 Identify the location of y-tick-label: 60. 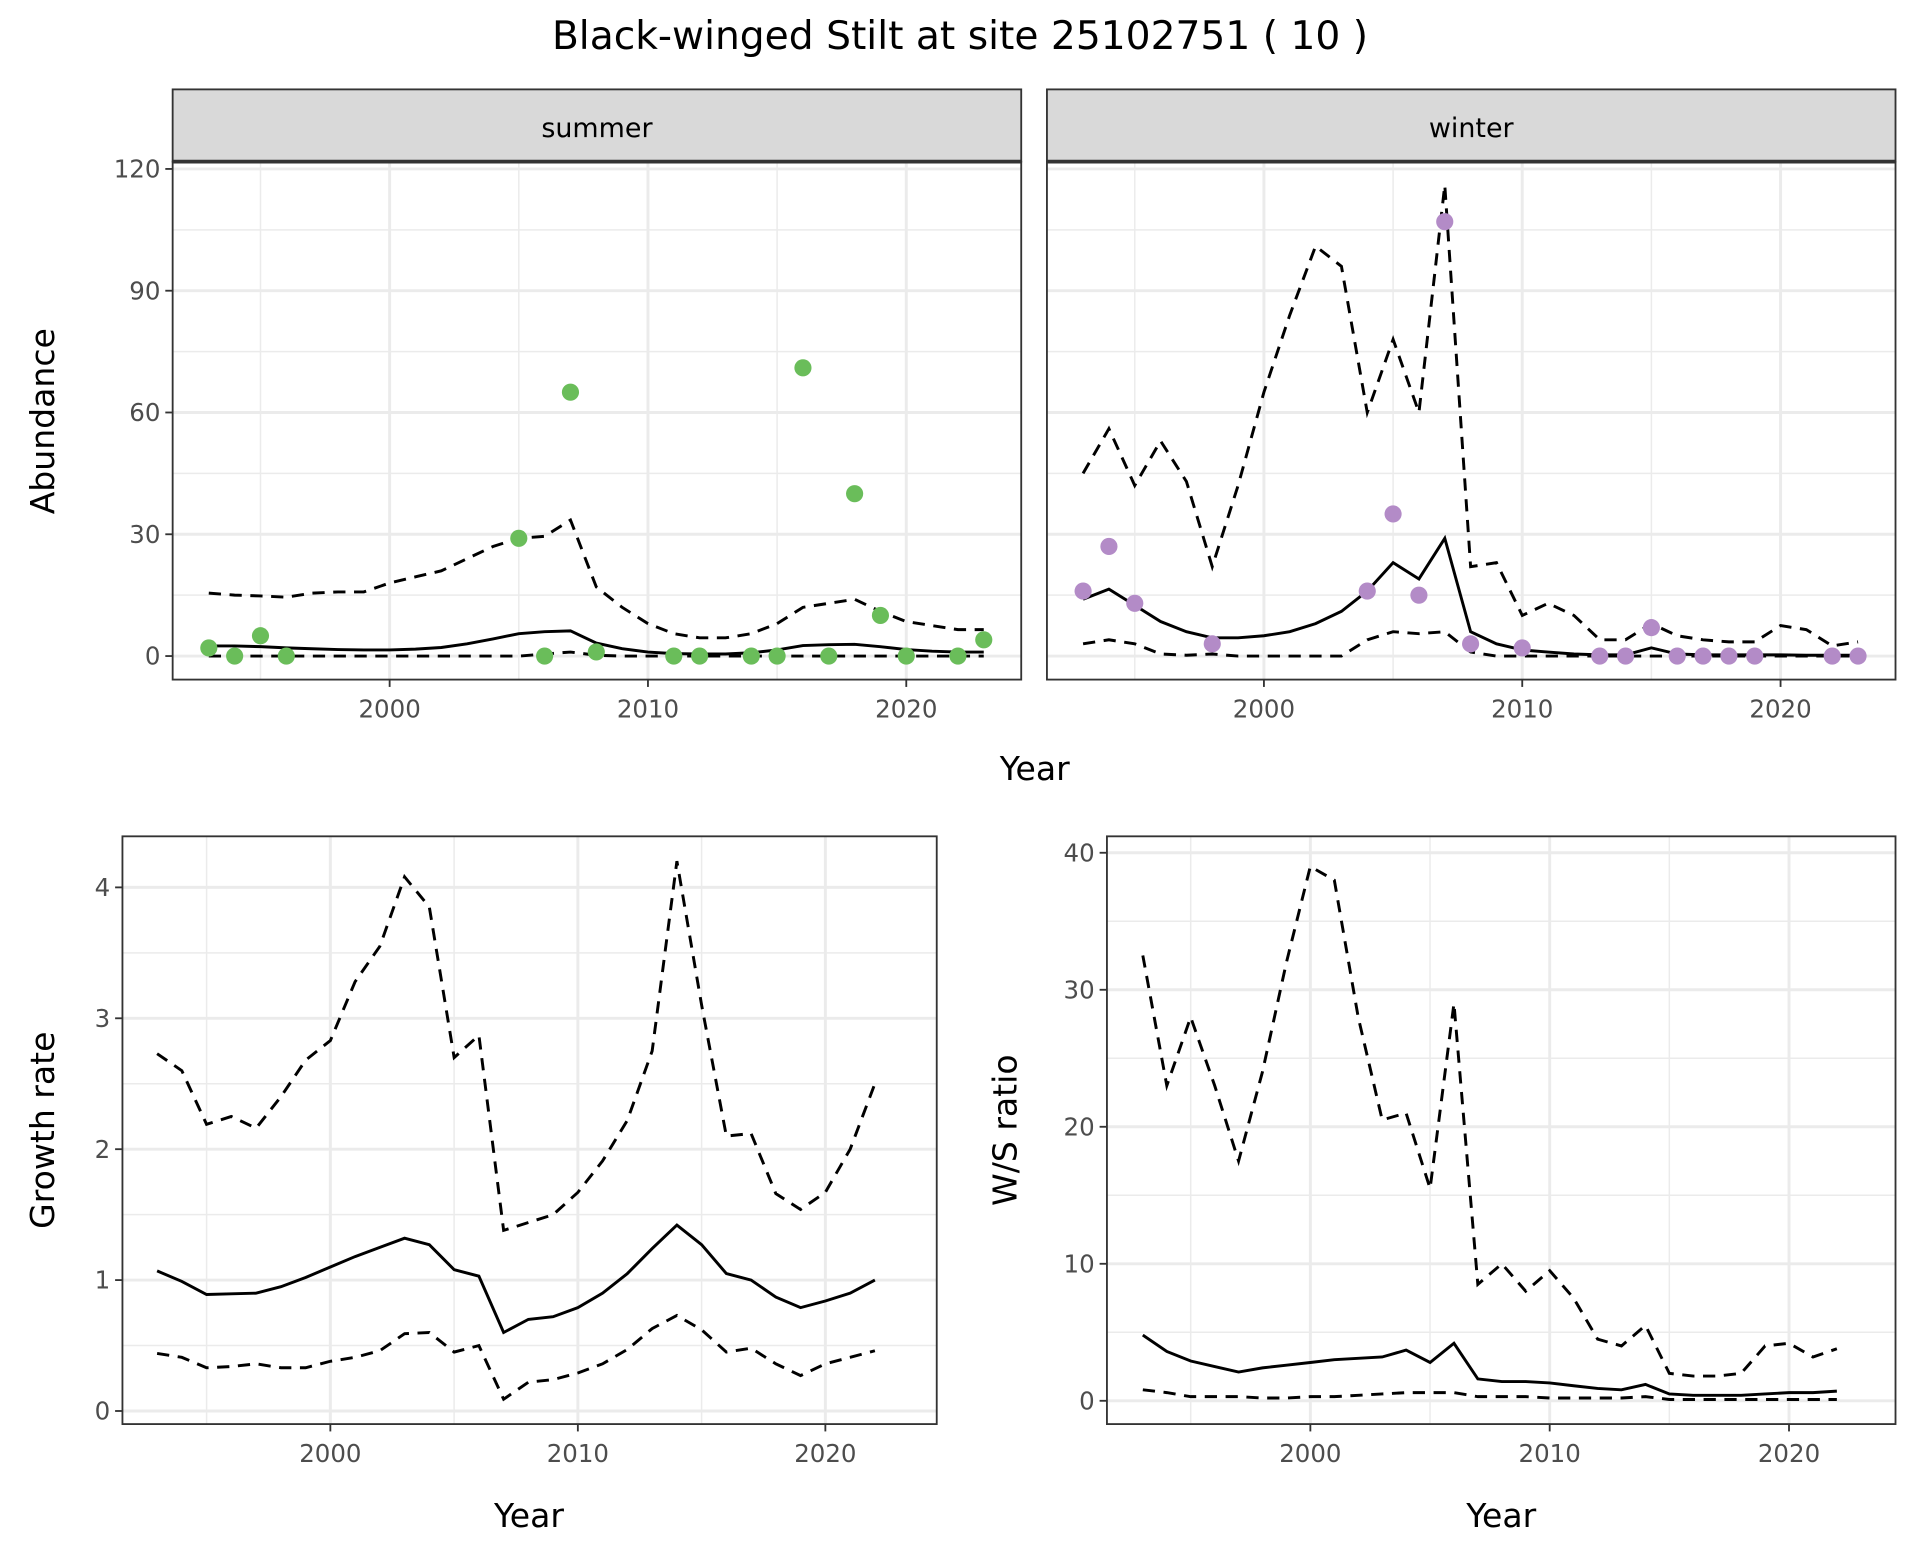
(144, 412).